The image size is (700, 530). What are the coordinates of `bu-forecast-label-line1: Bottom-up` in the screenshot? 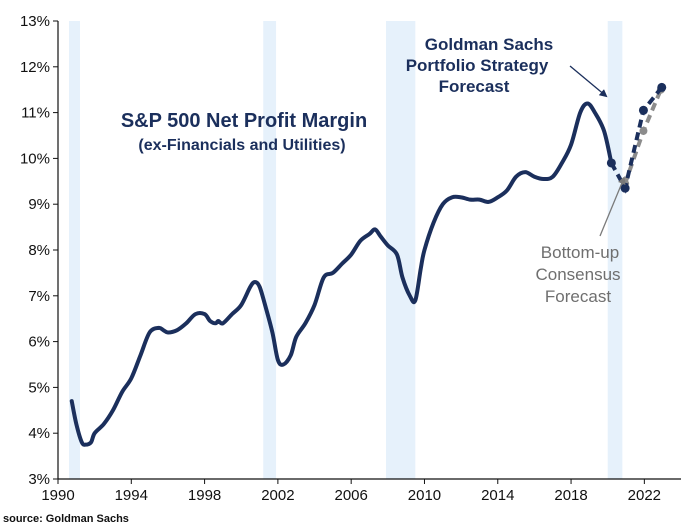 It's located at (580, 252).